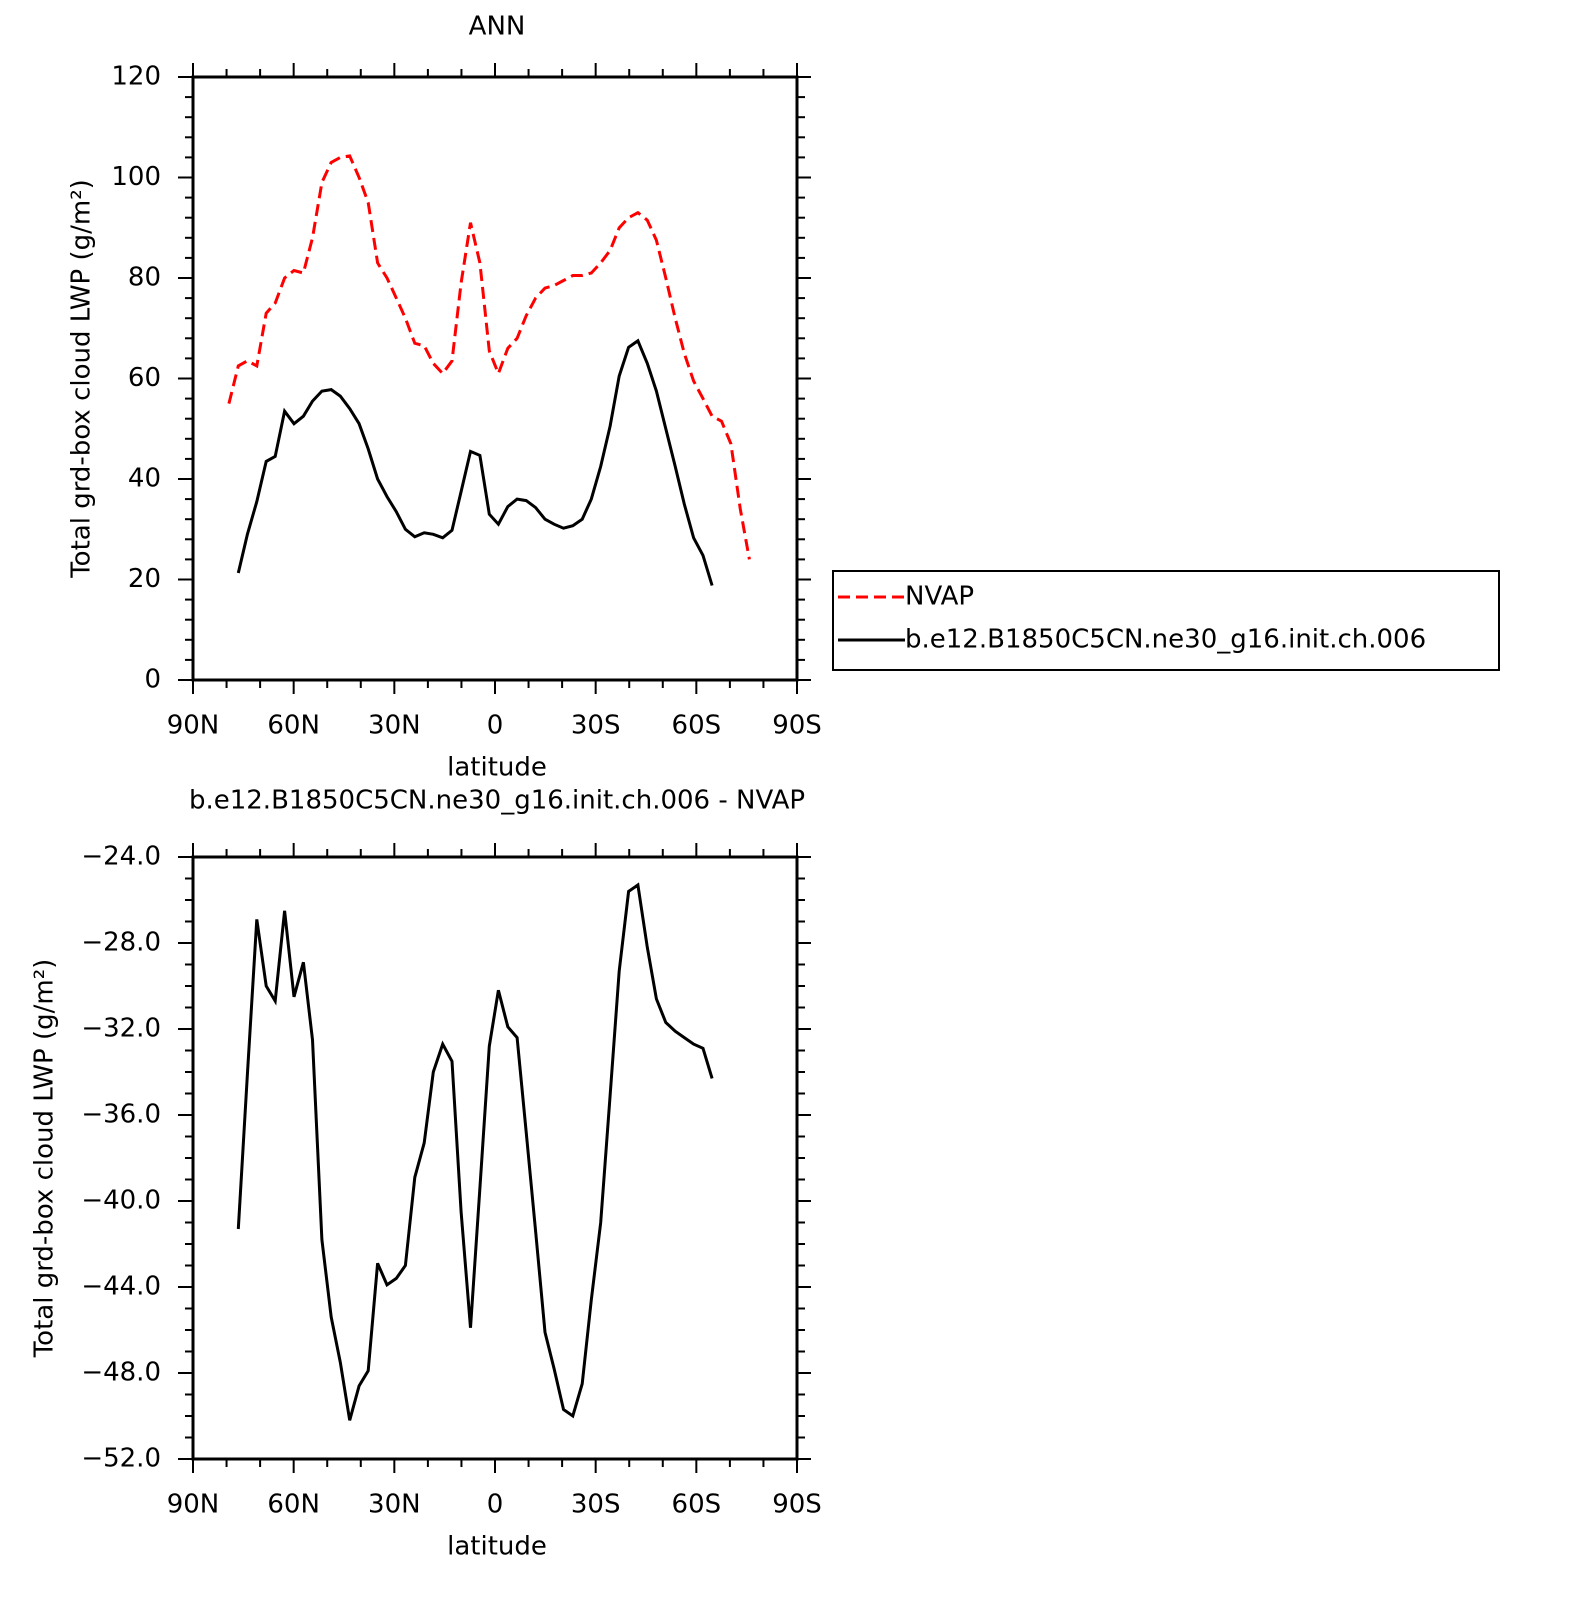  Describe the element at coordinates (121, 1459) in the screenshot. I see `y-tick-label: −52.0` at that location.